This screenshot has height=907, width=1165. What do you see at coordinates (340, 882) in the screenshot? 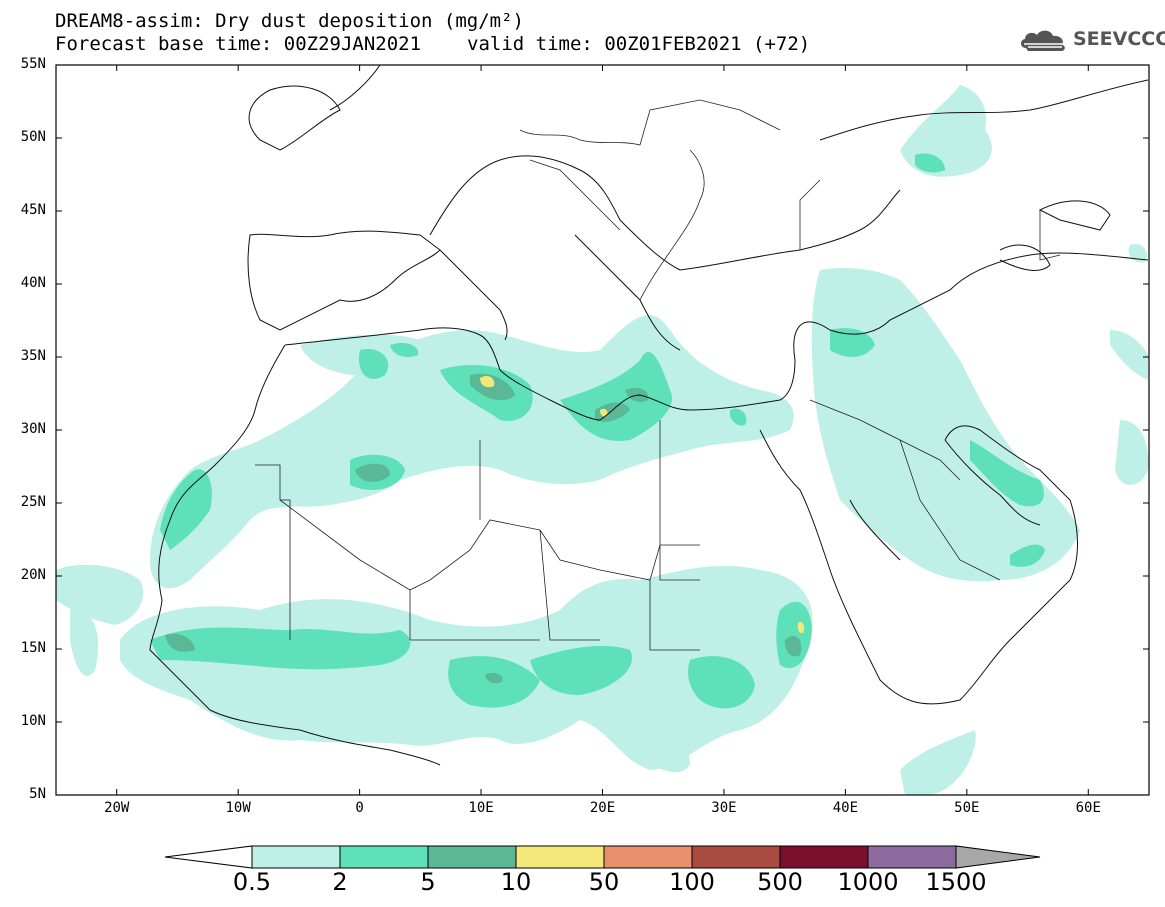
I see `colorbar-label: 2` at bounding box center [340, 882].